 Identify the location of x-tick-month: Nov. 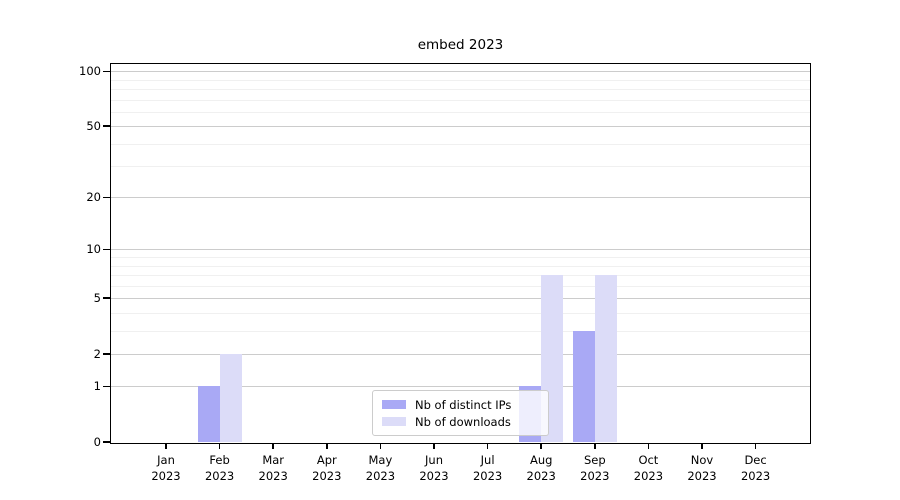
(702, 460).